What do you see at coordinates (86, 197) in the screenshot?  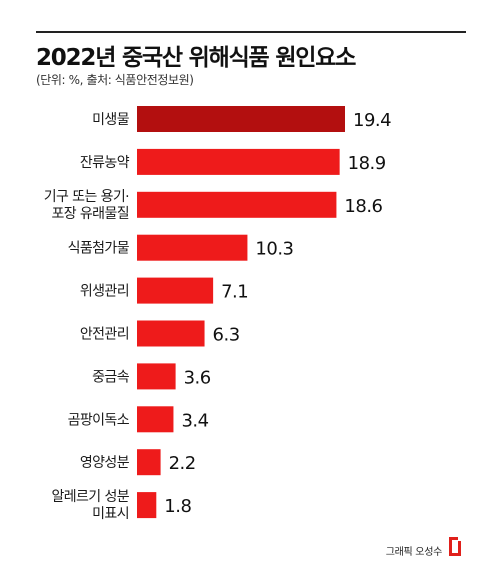 I see `category-label-3-line-1: 기구 또는 용기·` at bounding box center [86, 197].